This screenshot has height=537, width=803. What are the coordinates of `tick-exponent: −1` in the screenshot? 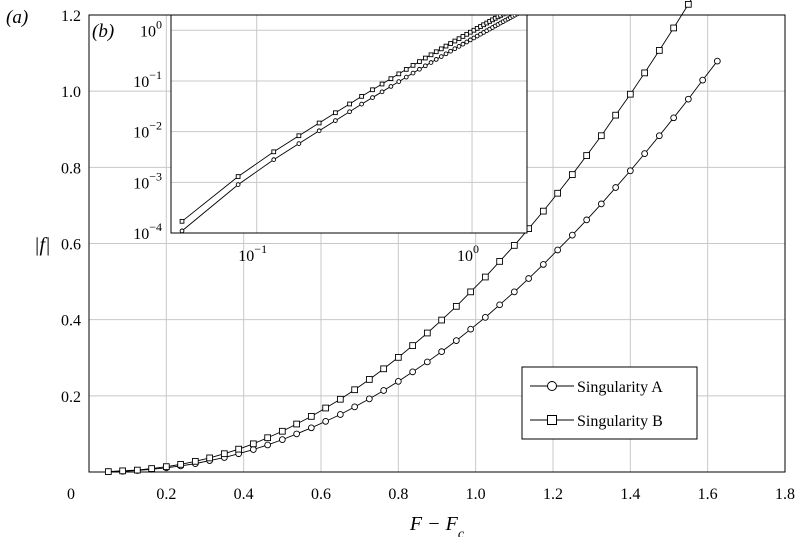 It's located at (155, 75).